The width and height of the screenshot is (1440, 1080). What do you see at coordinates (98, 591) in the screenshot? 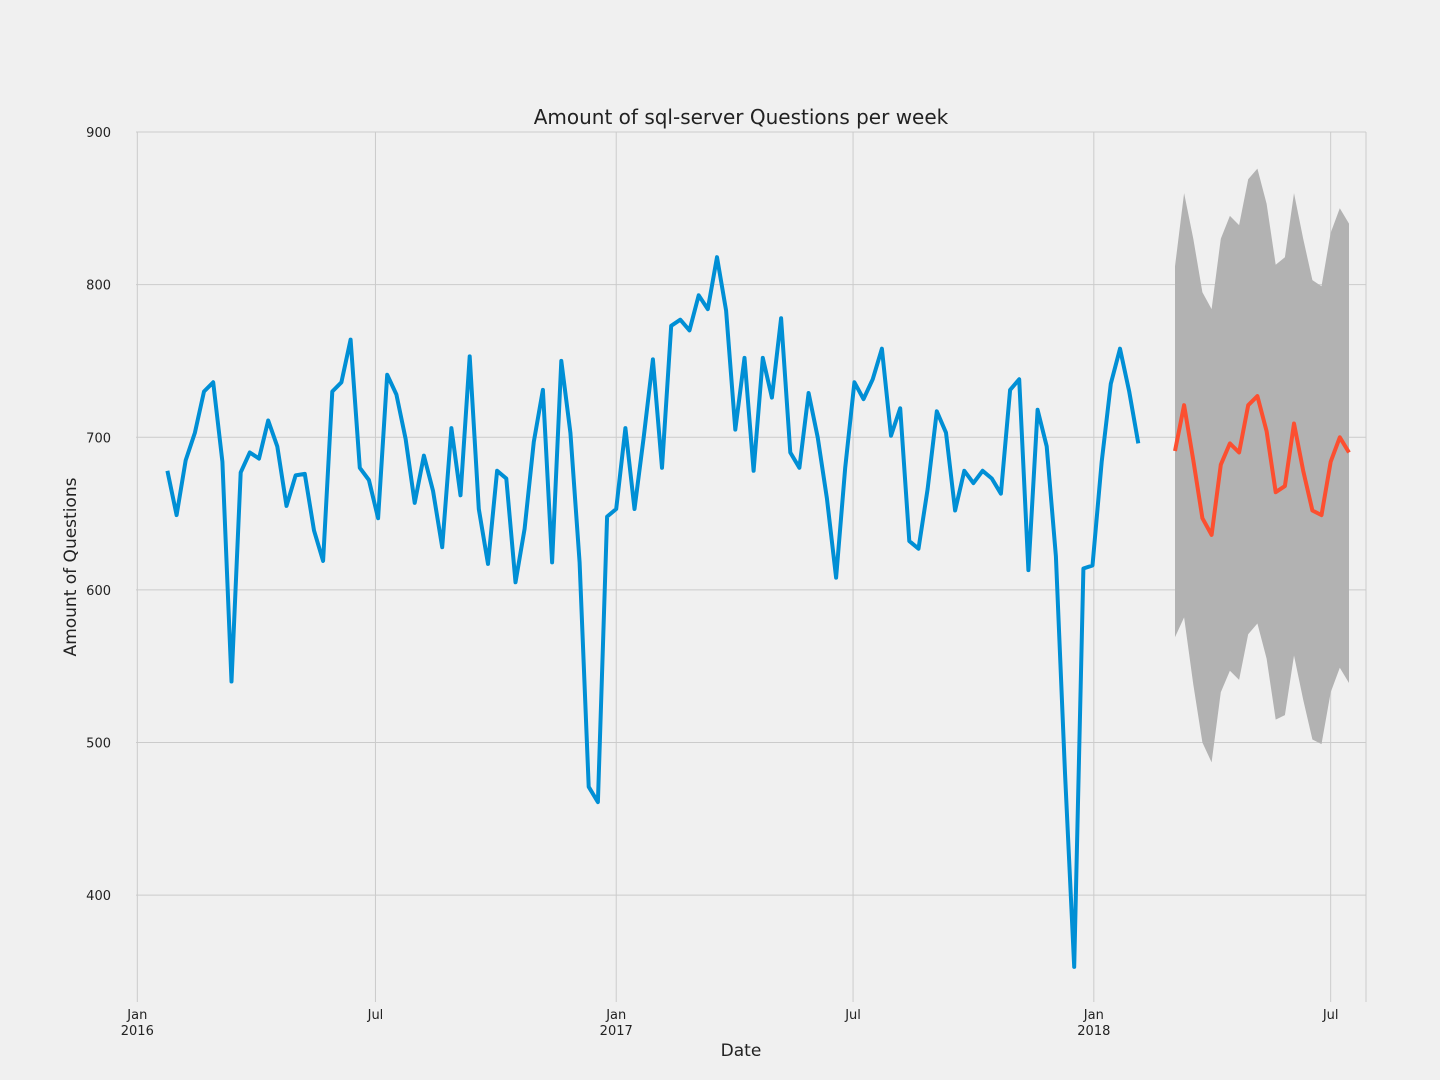
I see `y-tick-label: 600` at bounding box center [98, 591].